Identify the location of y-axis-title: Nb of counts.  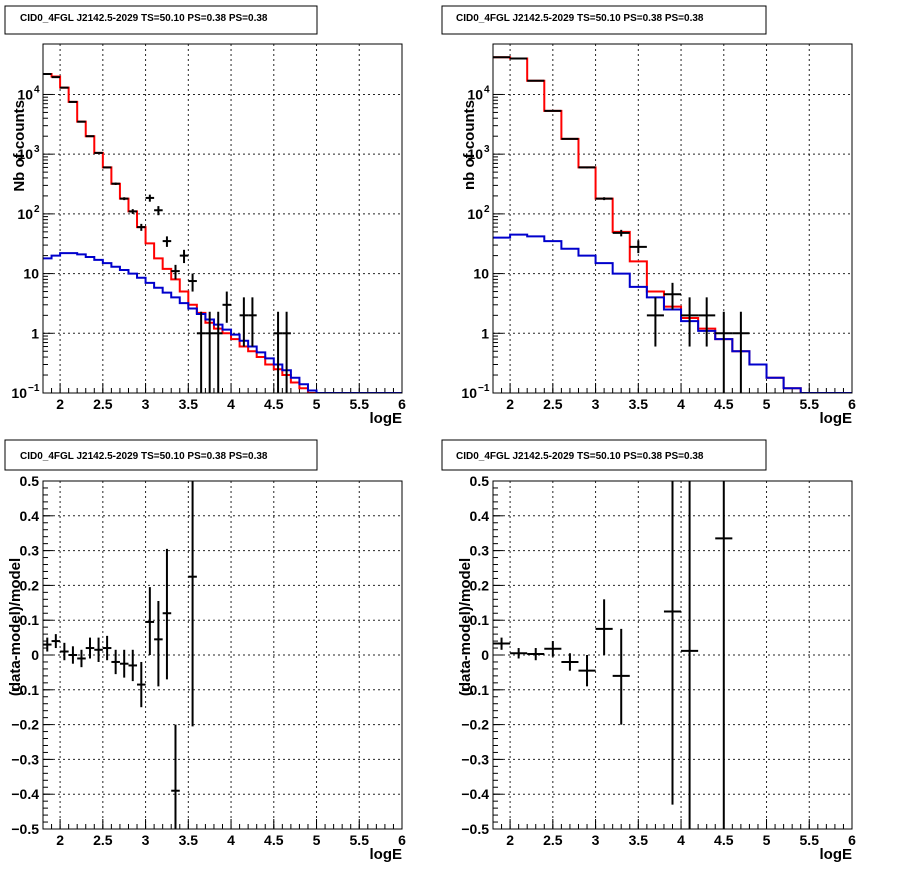
(19, 146).